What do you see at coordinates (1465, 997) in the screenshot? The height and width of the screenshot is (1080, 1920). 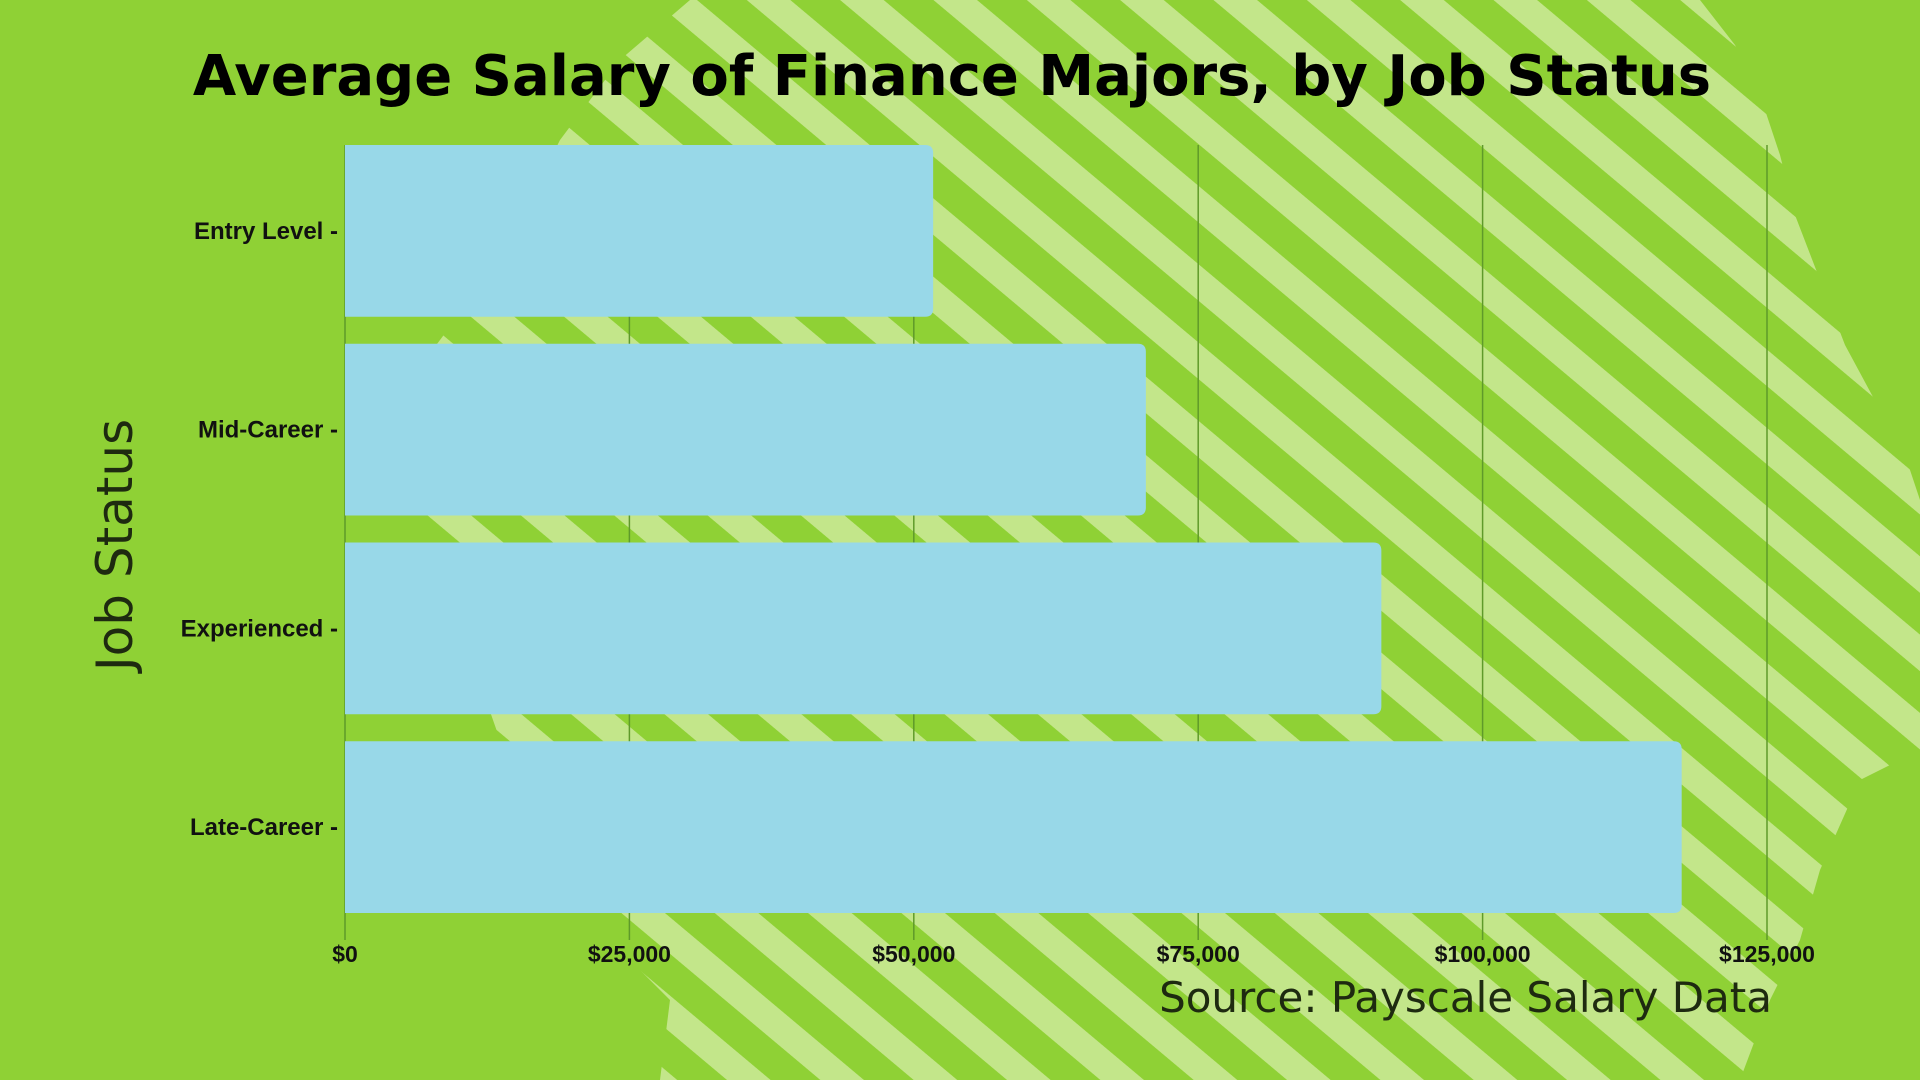 I see `source-note: Source: Payscale Salary Data` at bounding box center [1465, 997].